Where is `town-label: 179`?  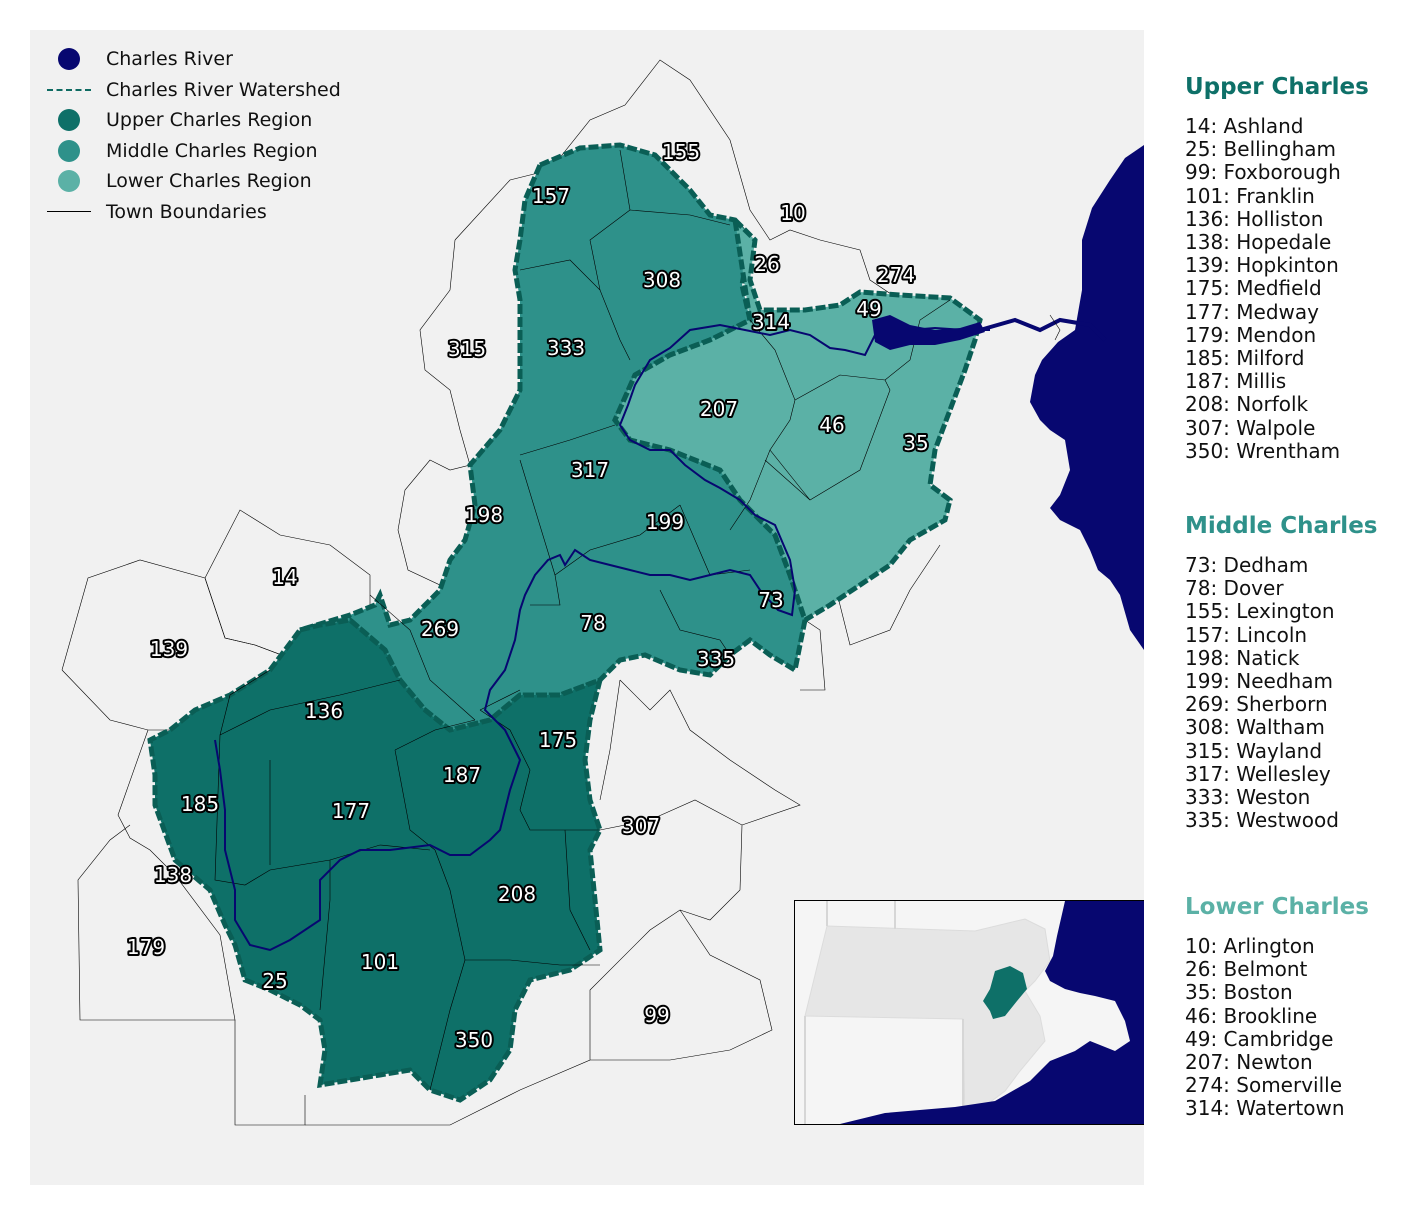 town-label: 179 is located at coordinates (146, 947).